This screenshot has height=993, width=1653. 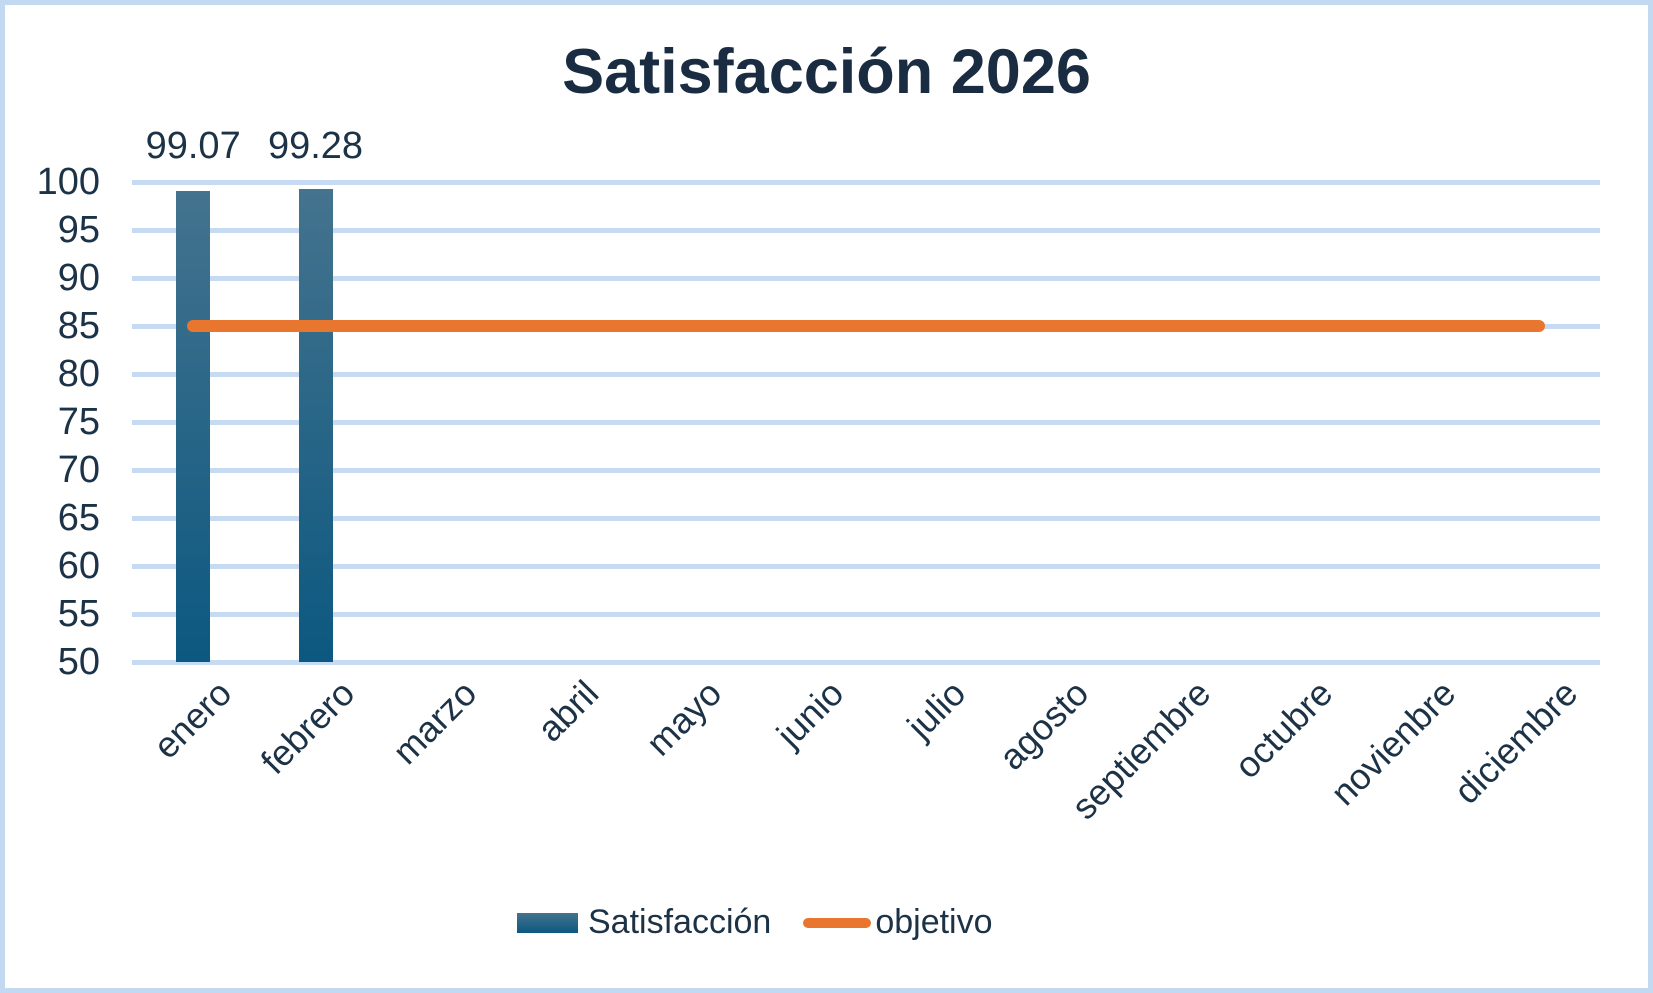 What do you see at coordinates (826, 72) in the screenshot?
I see `chart-title: Satisfacción 2026` at bounding box center [826, 72].